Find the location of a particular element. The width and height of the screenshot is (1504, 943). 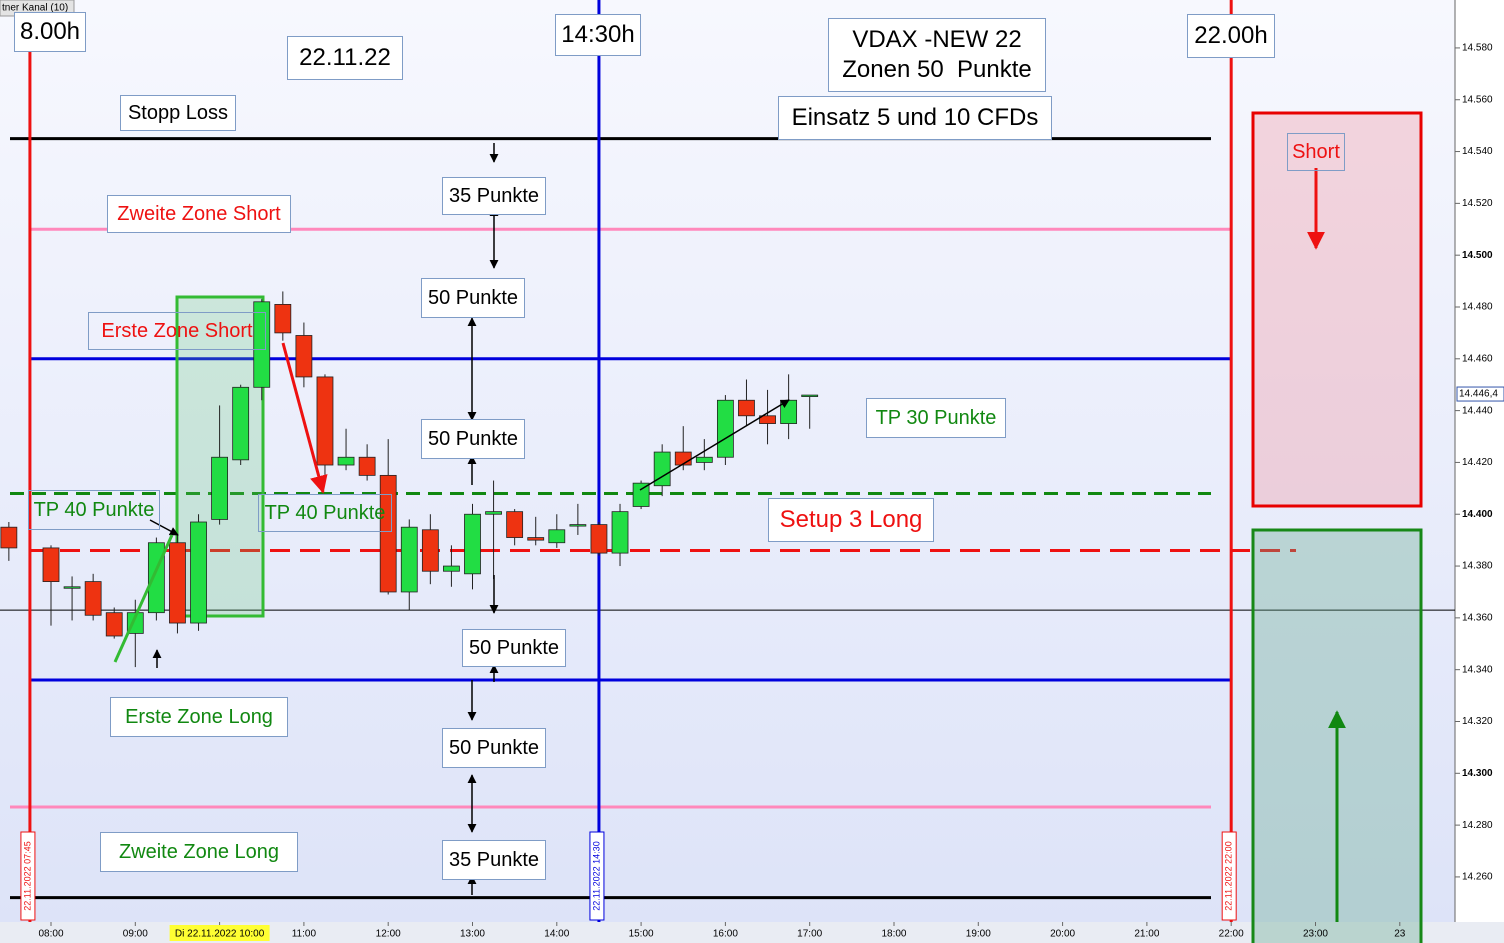

y-tick-label: 14.340 is located at coordinates (1477, 669).